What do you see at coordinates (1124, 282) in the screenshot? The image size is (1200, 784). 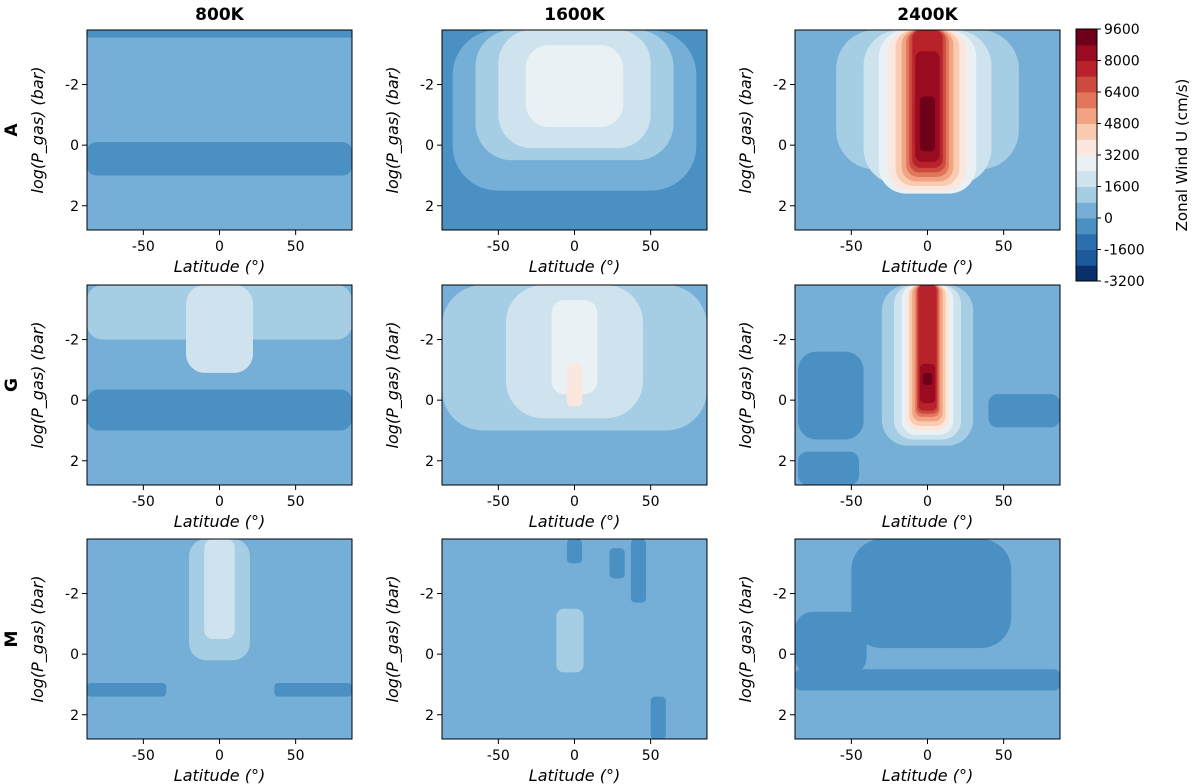 I see `colorbar-tick-label: -3200` at bounding box center [1124, 282].